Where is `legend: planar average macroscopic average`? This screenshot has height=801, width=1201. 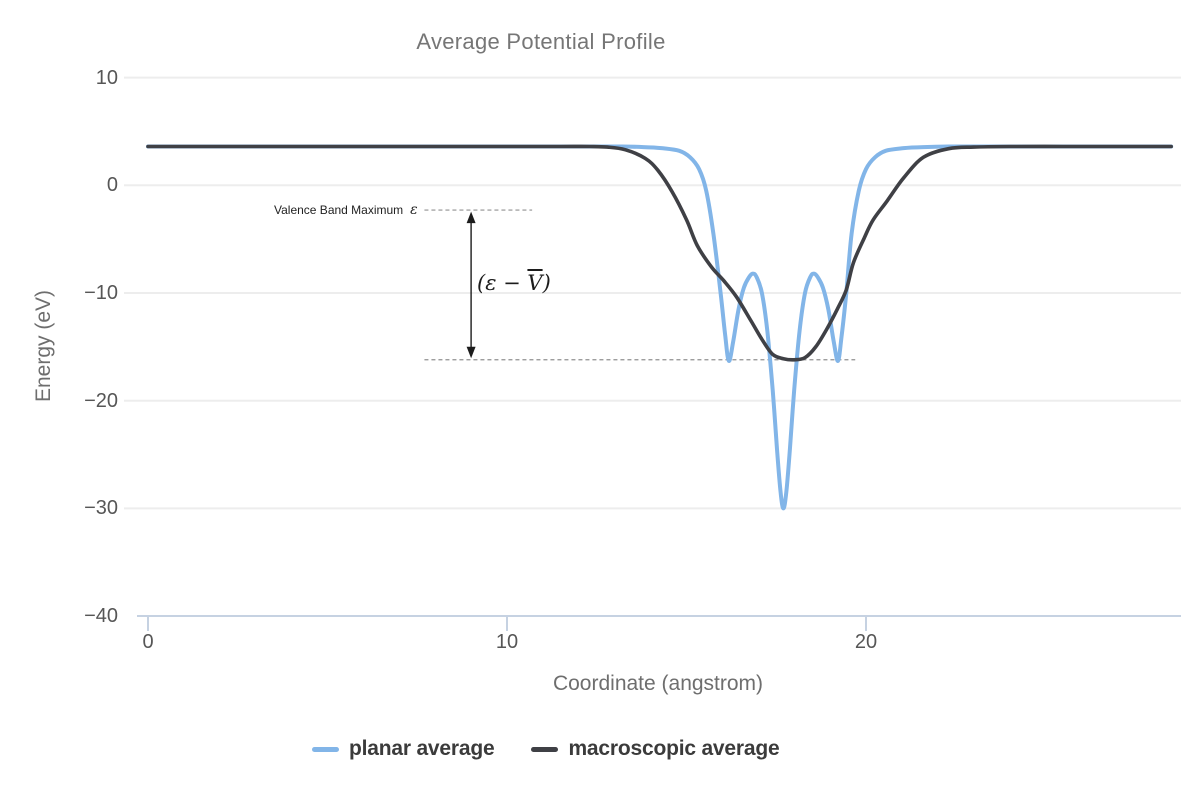
legend: planar average macroscopic average is located at coordinates (546, 749).